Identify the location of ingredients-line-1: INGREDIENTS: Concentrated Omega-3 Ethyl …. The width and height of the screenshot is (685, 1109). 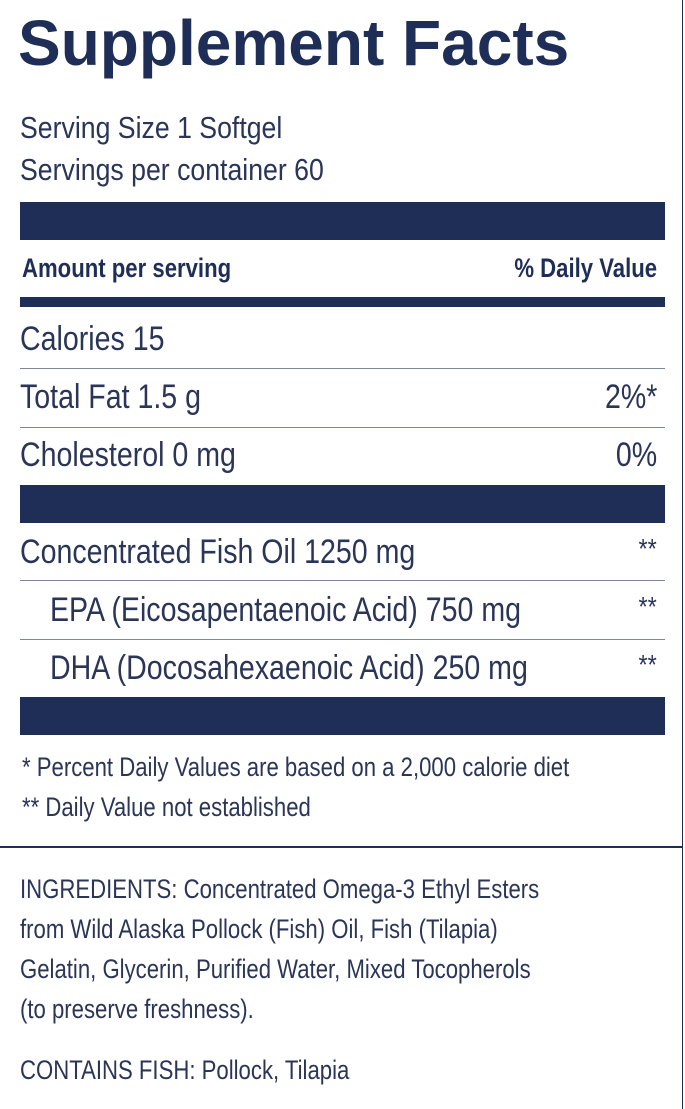
(280, 889).